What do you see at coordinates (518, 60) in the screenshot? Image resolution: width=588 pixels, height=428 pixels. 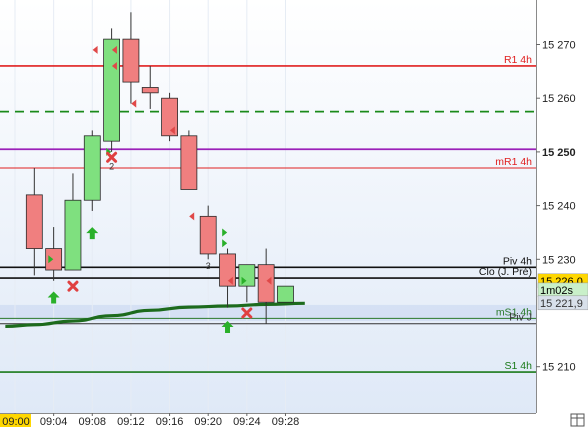 I see `level-label: R1 4h` at bounding box center [518, 60].